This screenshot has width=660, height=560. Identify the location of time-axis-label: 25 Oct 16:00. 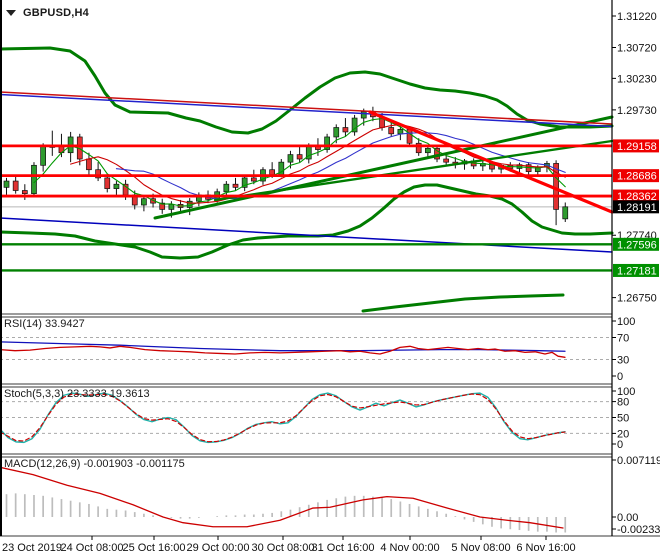
(154, 548).